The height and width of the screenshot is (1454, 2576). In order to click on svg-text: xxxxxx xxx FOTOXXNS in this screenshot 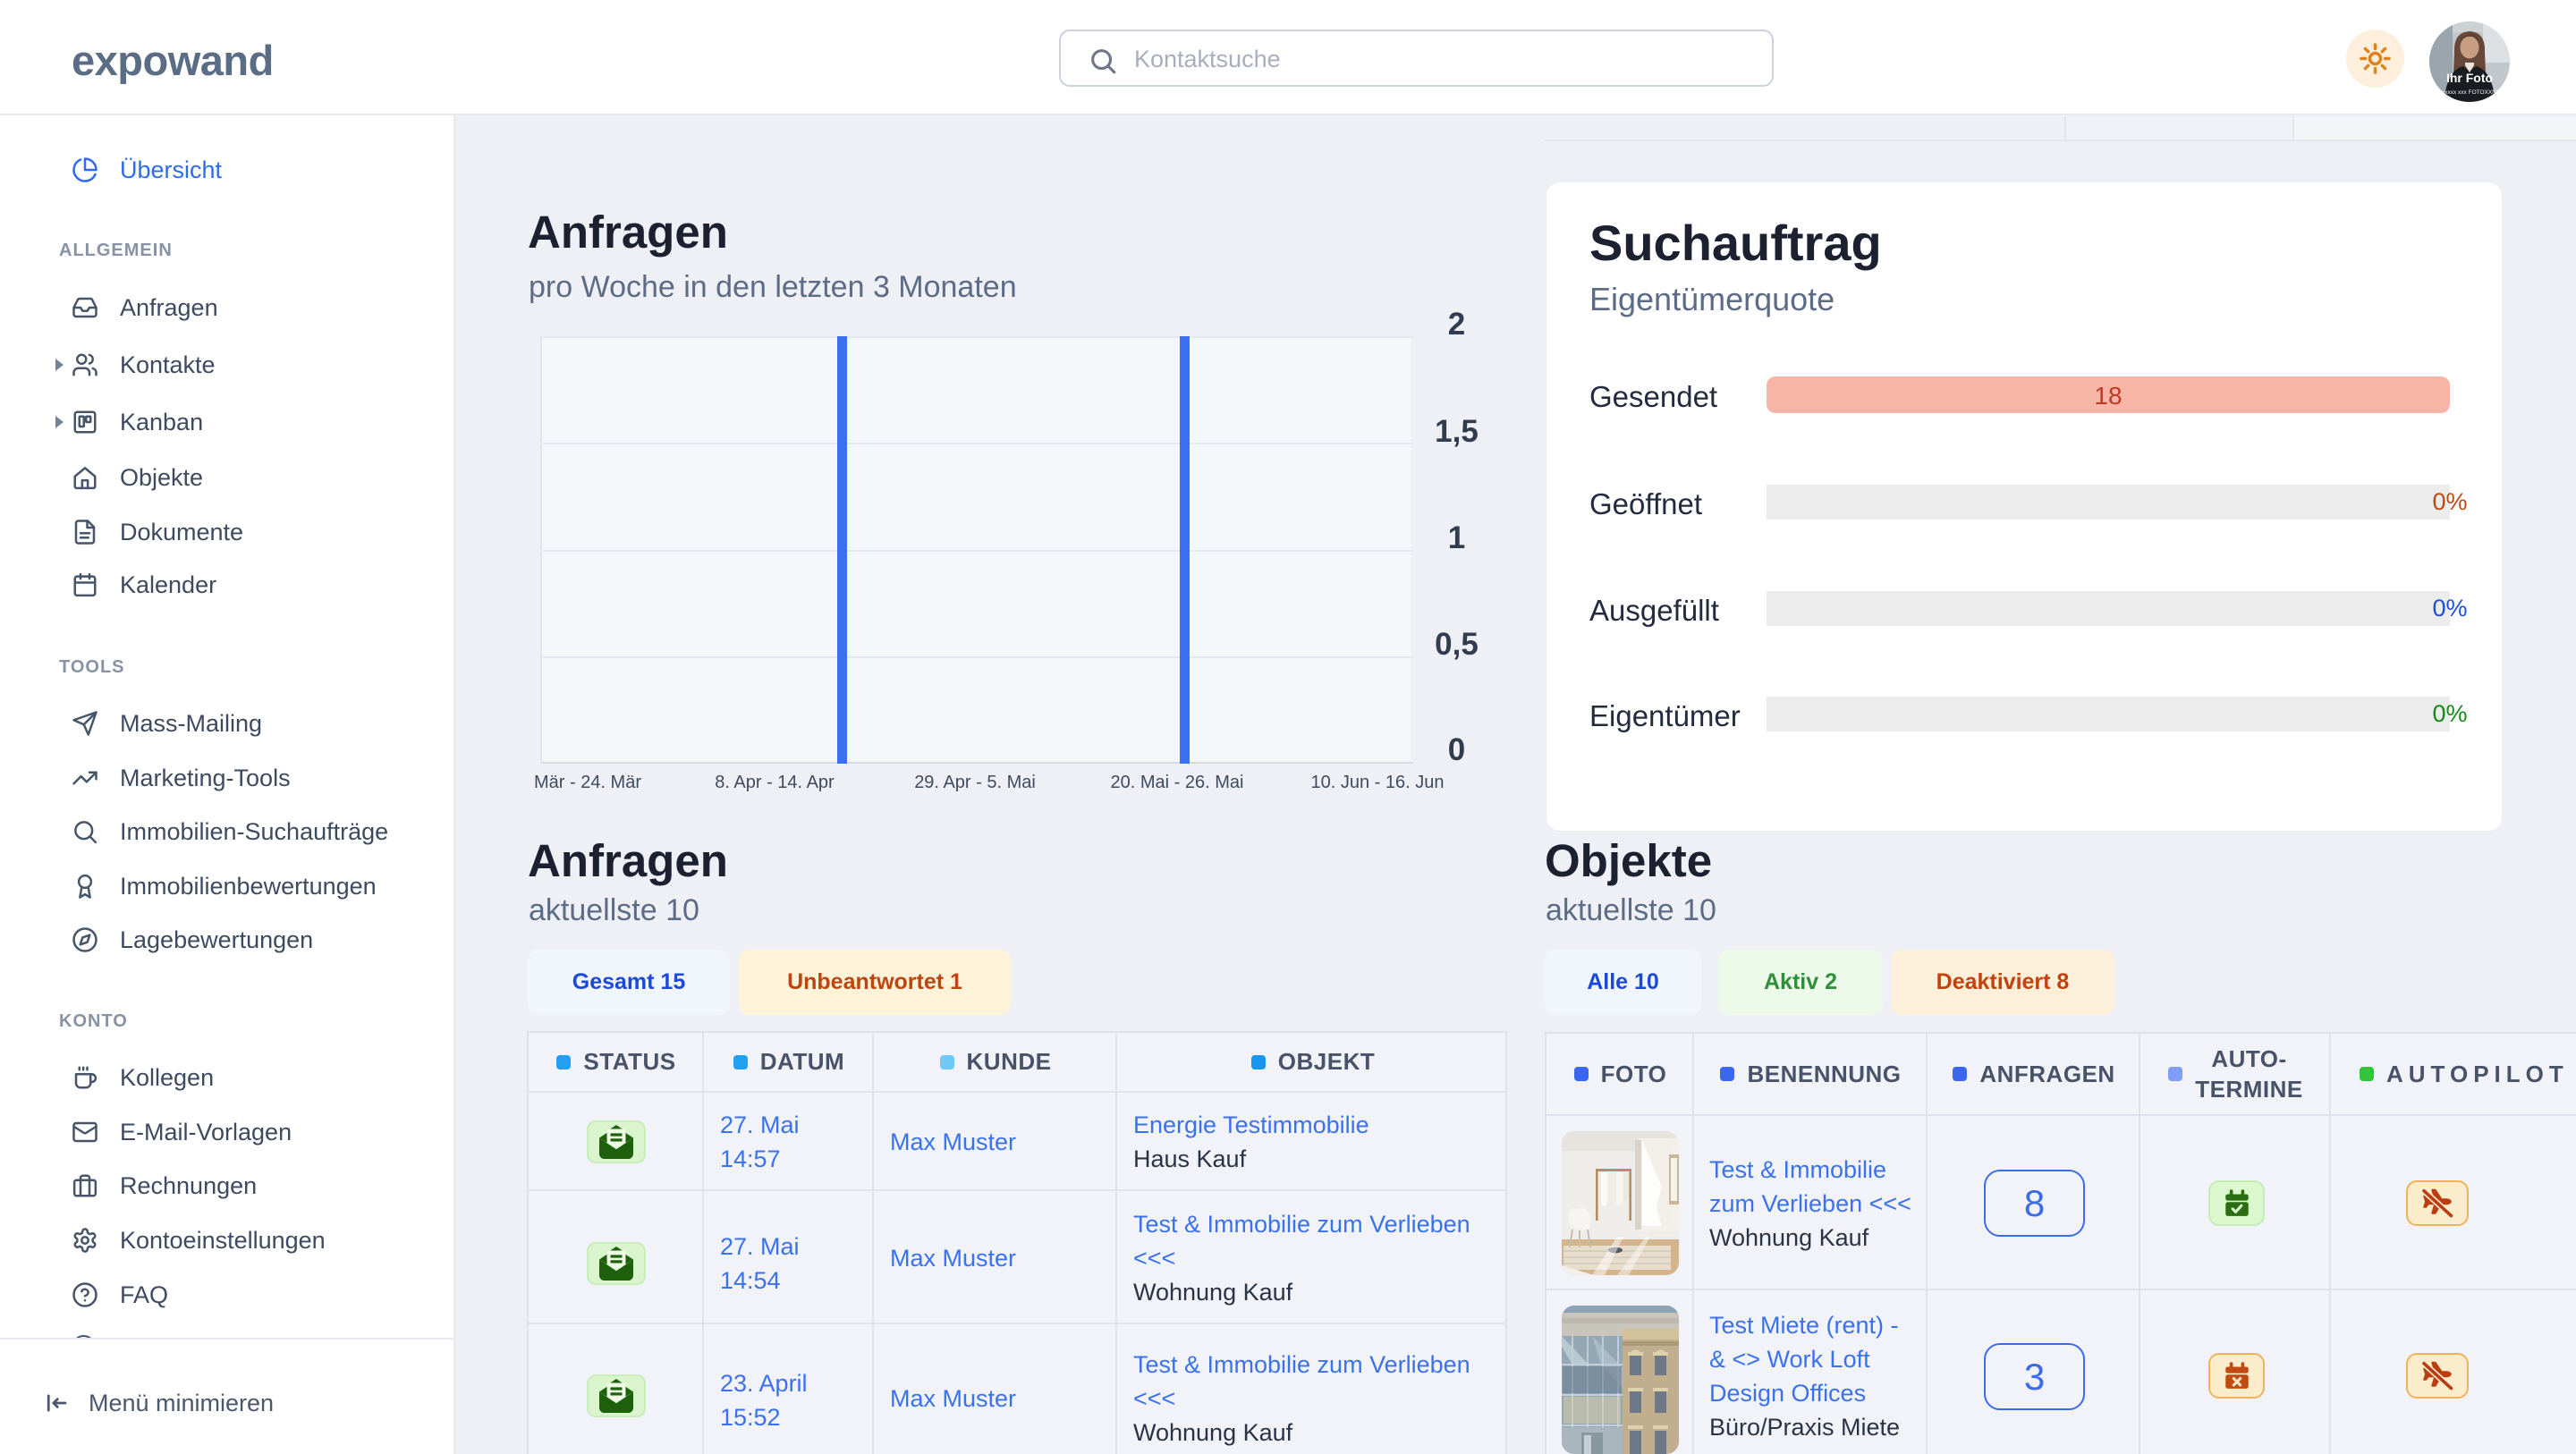, I will do `click(2470, 93)`.